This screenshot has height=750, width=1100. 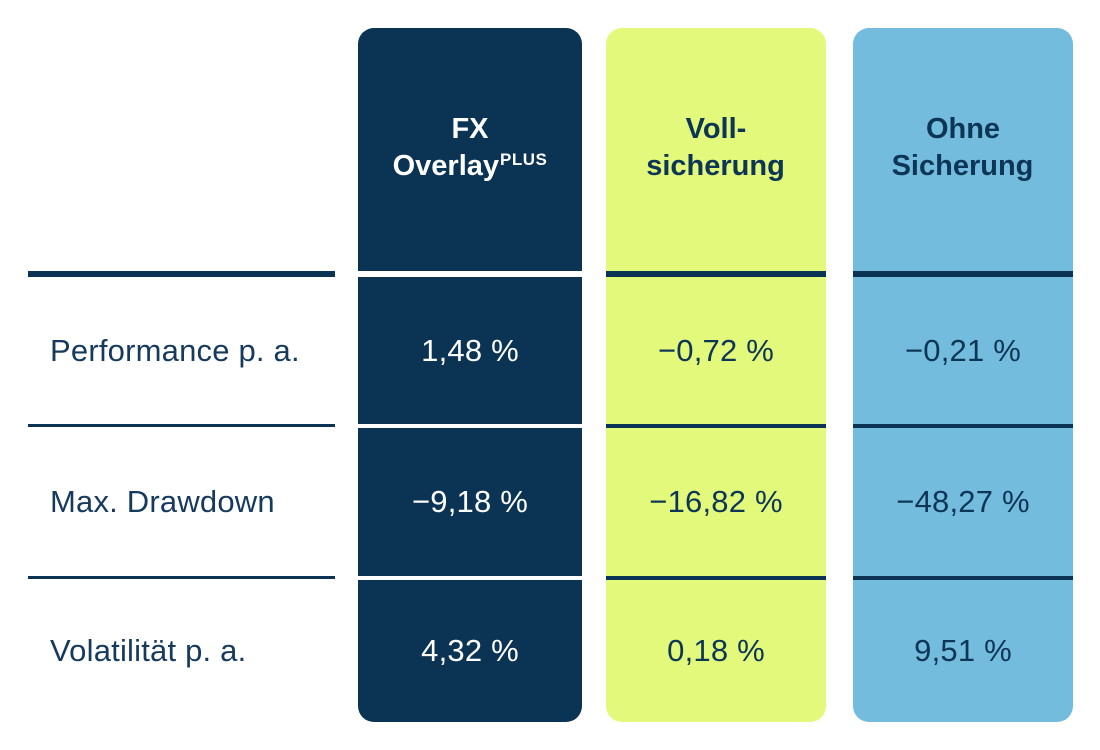 What do you see at coordinates (963, 501) in the screenshot?
I see `value-cell: −48,27 %` at bounding box center [963, 501].